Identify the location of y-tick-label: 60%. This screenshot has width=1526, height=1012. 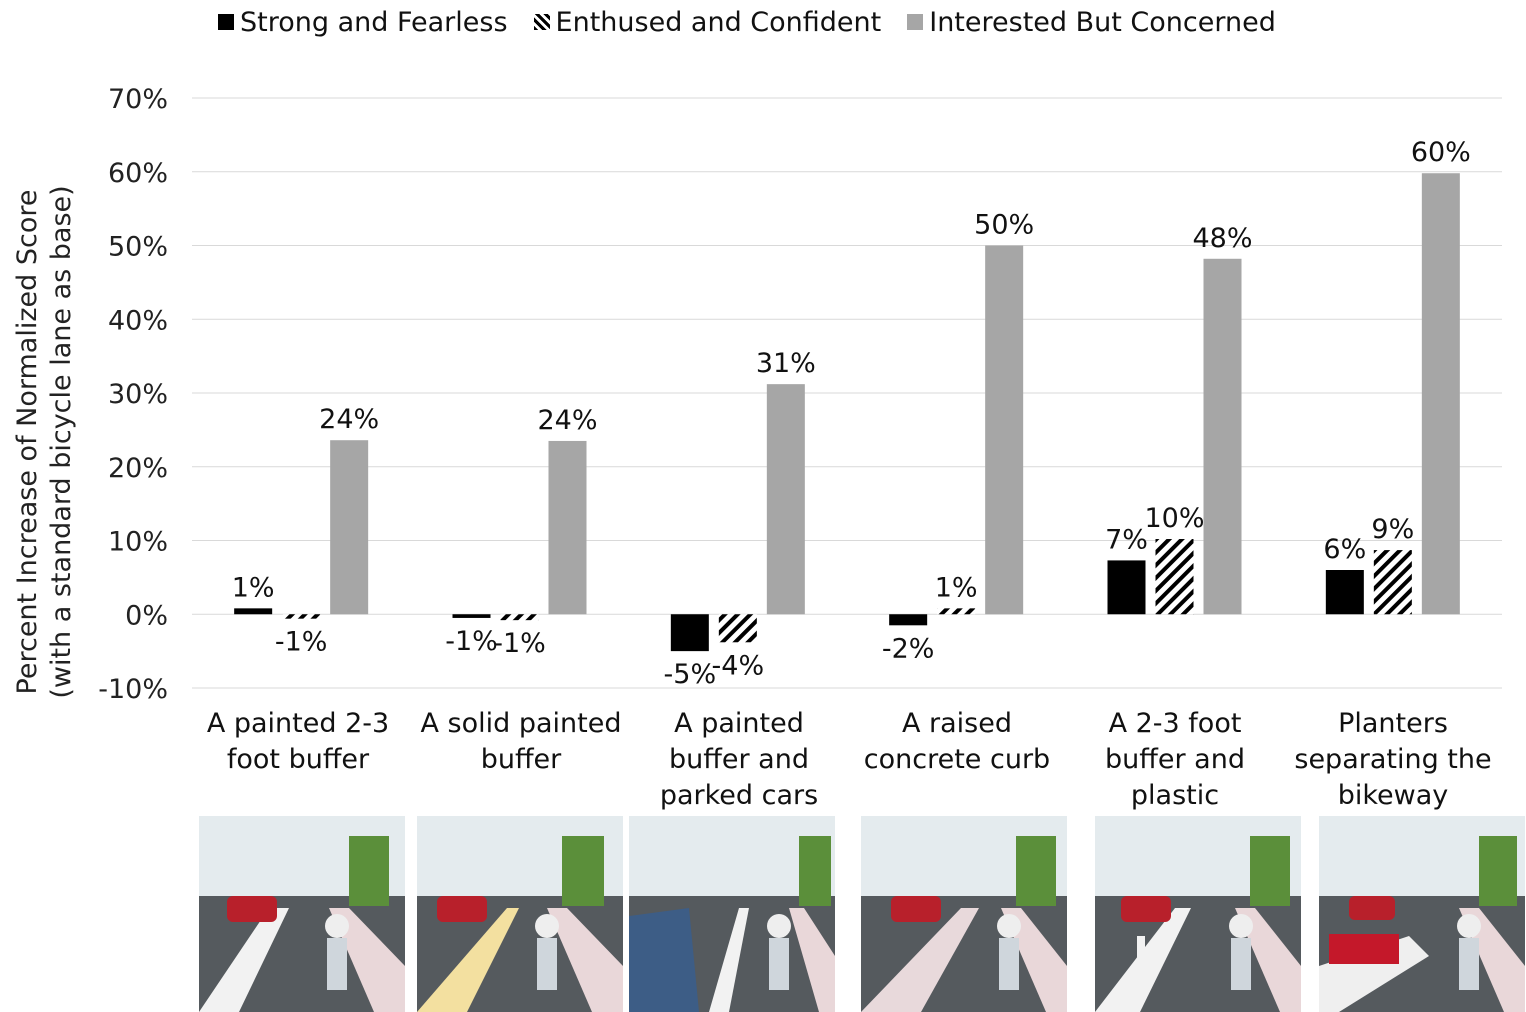
(138, 173).